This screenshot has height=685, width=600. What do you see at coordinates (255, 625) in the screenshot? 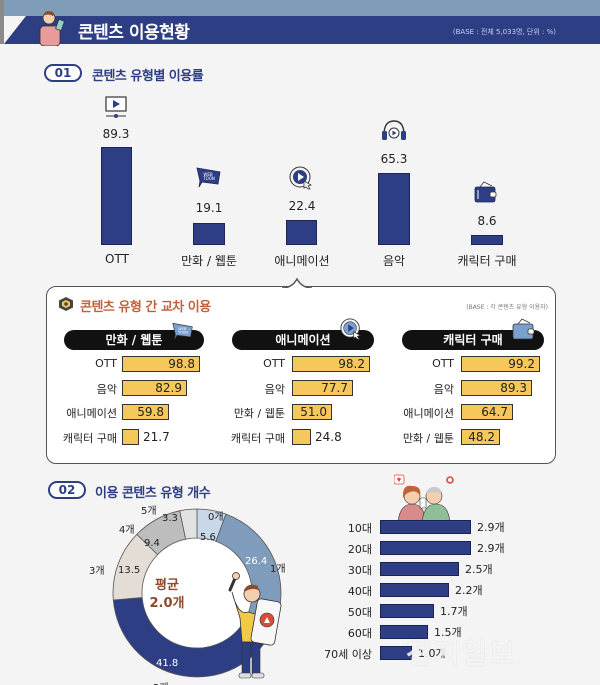
I see `man-with-phone-illustration` at bounding box center [255, 625].